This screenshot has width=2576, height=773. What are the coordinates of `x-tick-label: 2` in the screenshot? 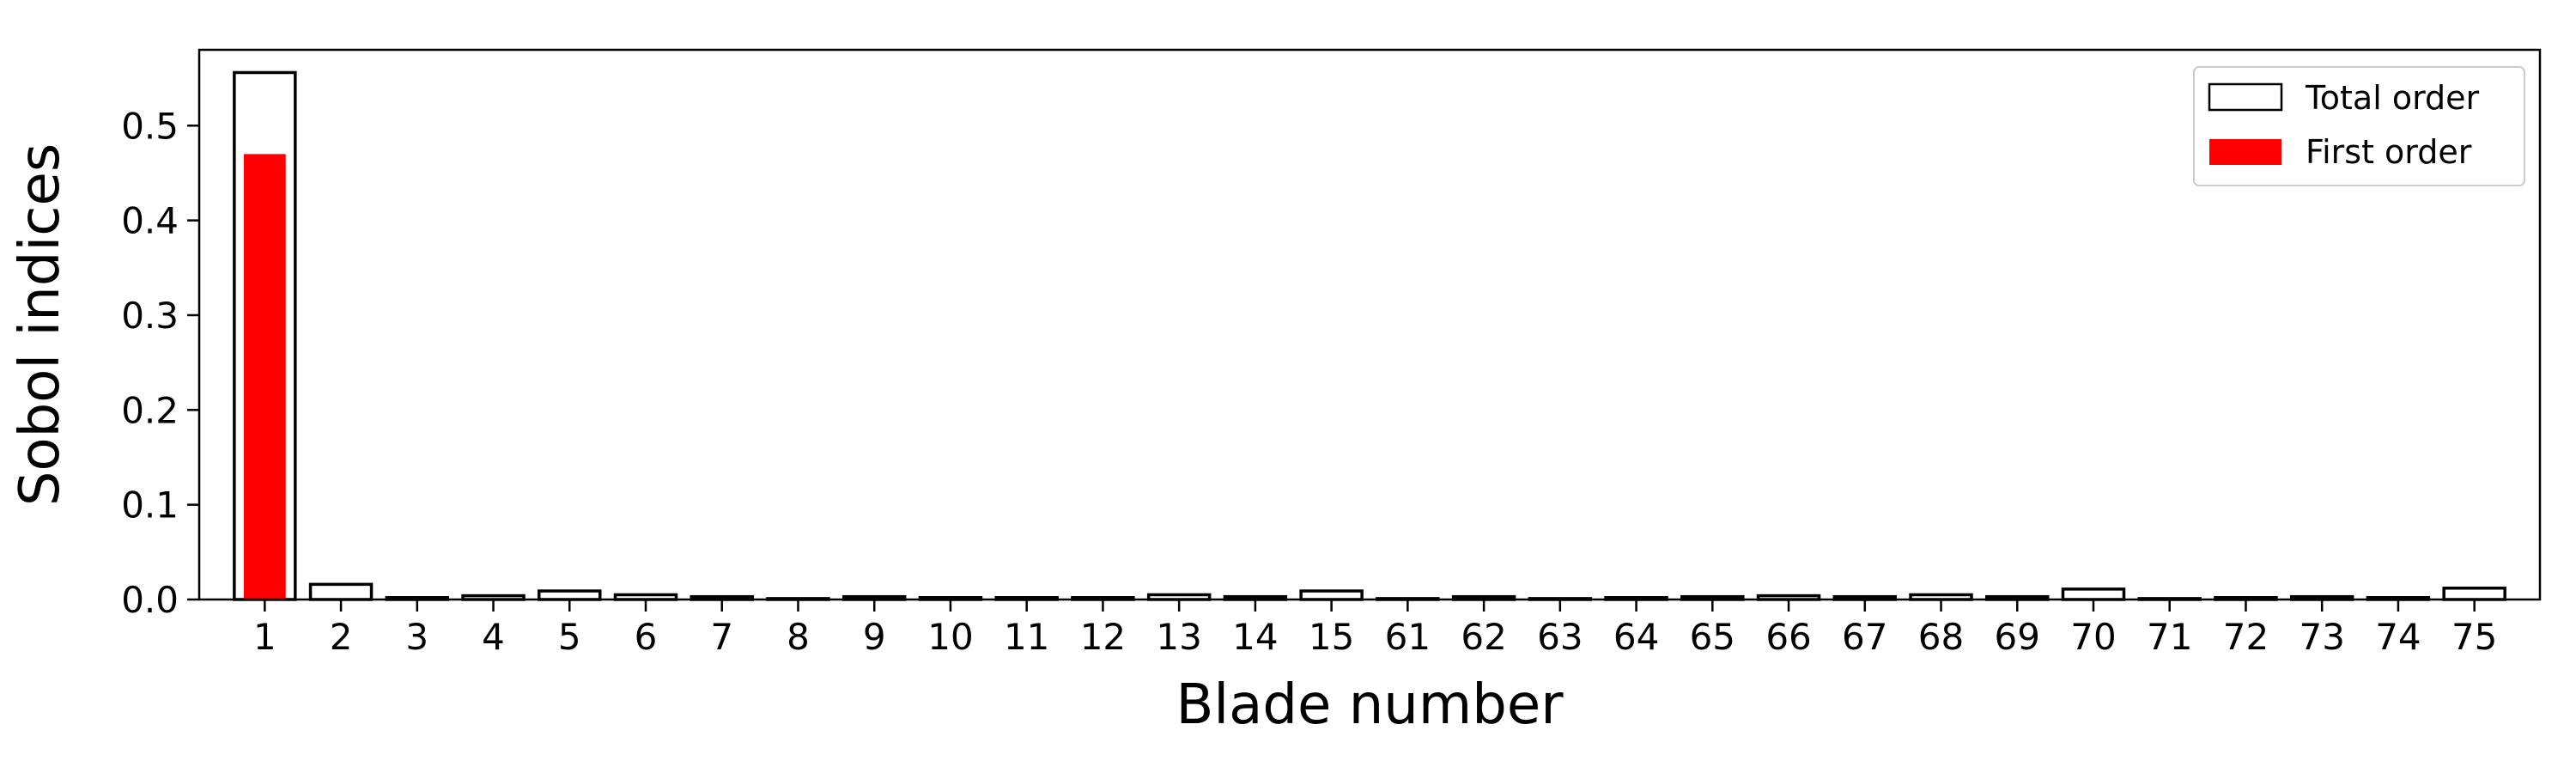 It's located at (342, 637).